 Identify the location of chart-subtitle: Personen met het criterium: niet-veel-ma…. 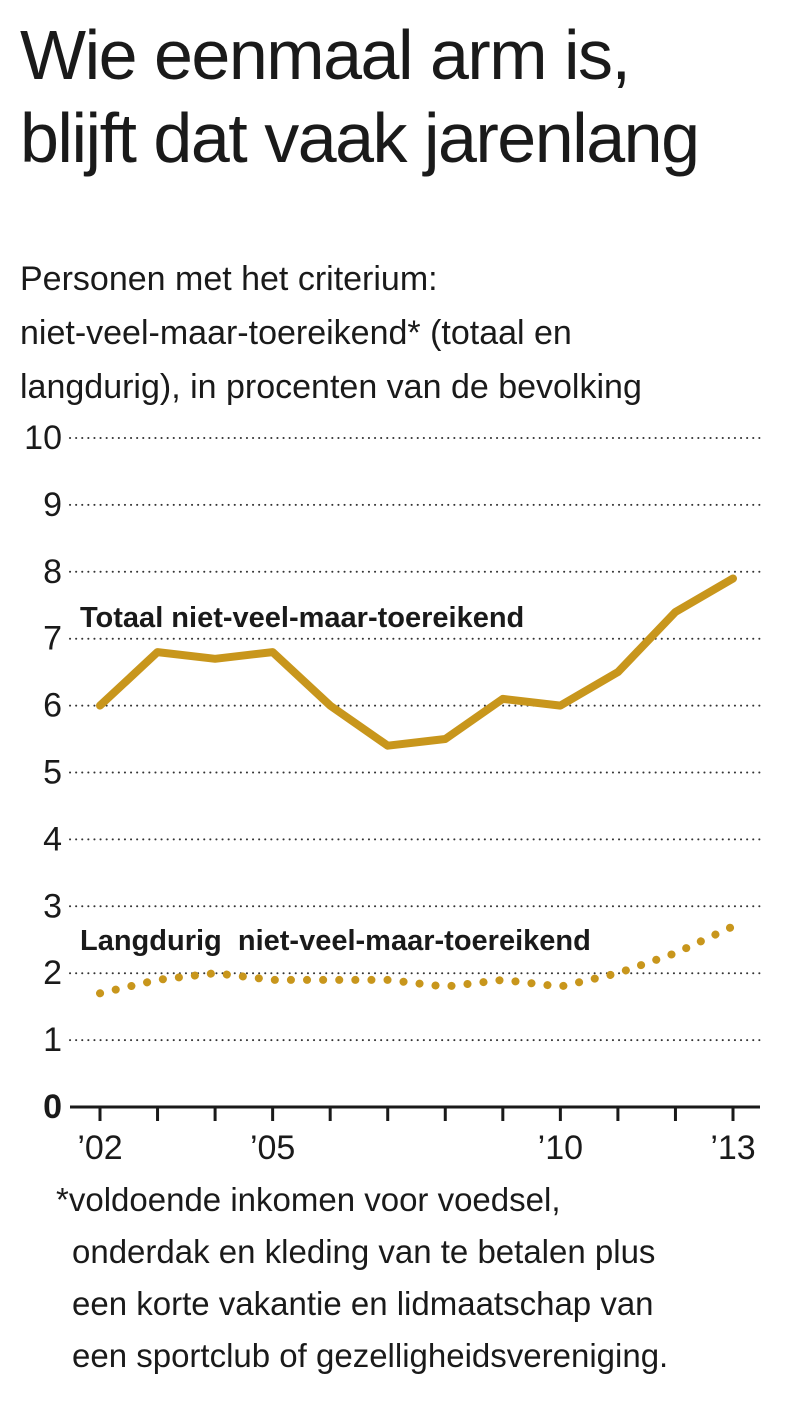
(405, 333).